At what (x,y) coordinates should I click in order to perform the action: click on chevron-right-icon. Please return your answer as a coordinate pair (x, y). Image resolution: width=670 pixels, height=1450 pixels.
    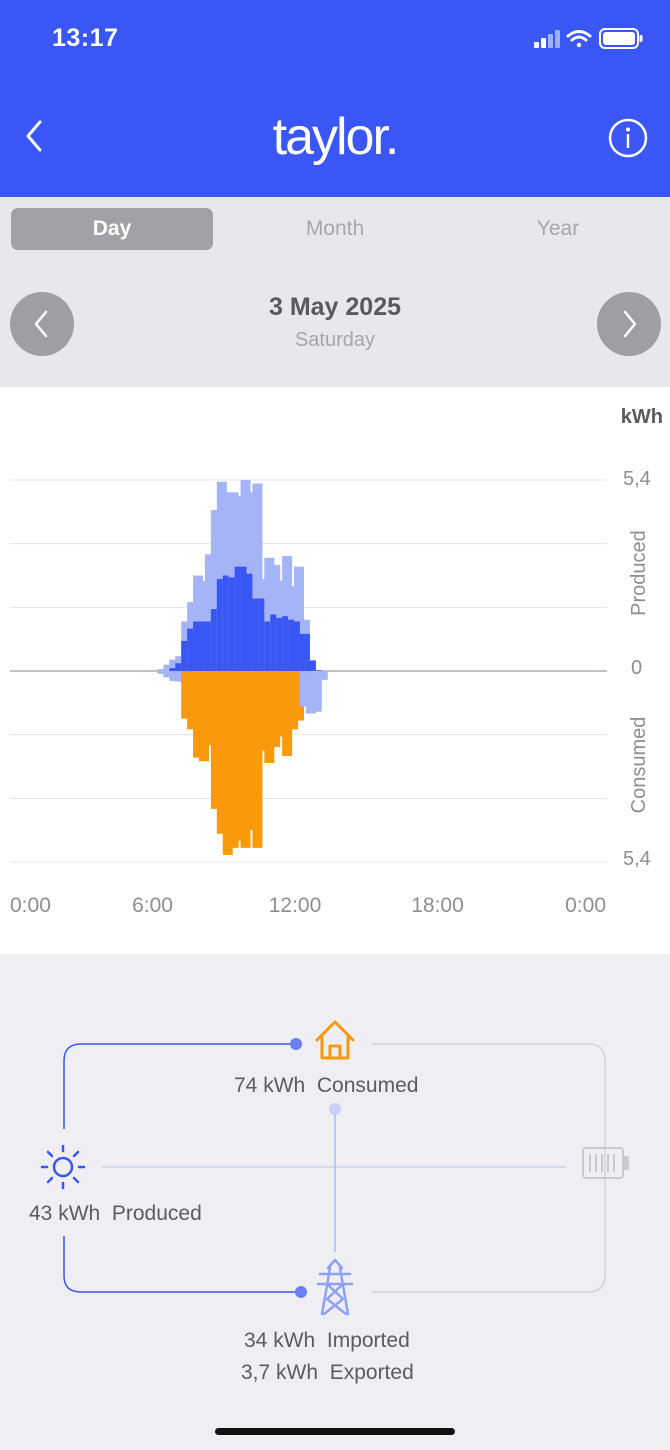
    Looking at the image, I should click on (630, 324).